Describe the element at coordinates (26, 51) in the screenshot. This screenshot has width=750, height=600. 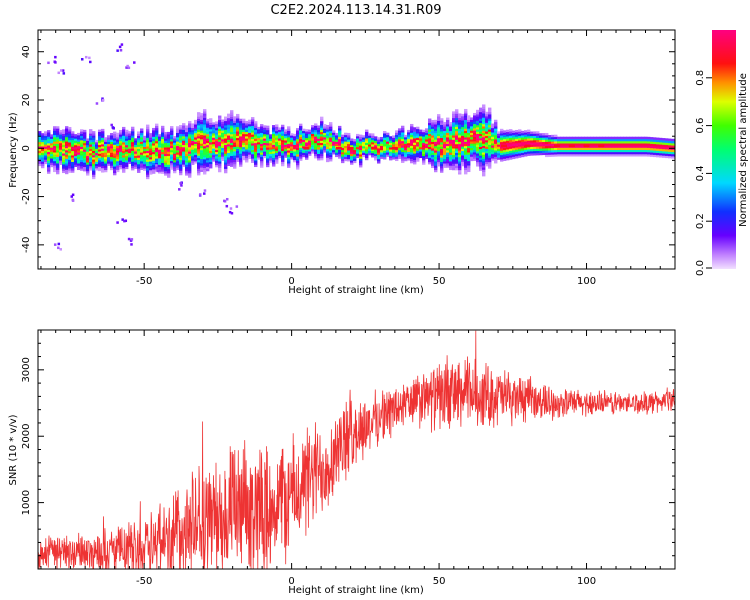
I see `y-tick-label: 40` at that location.